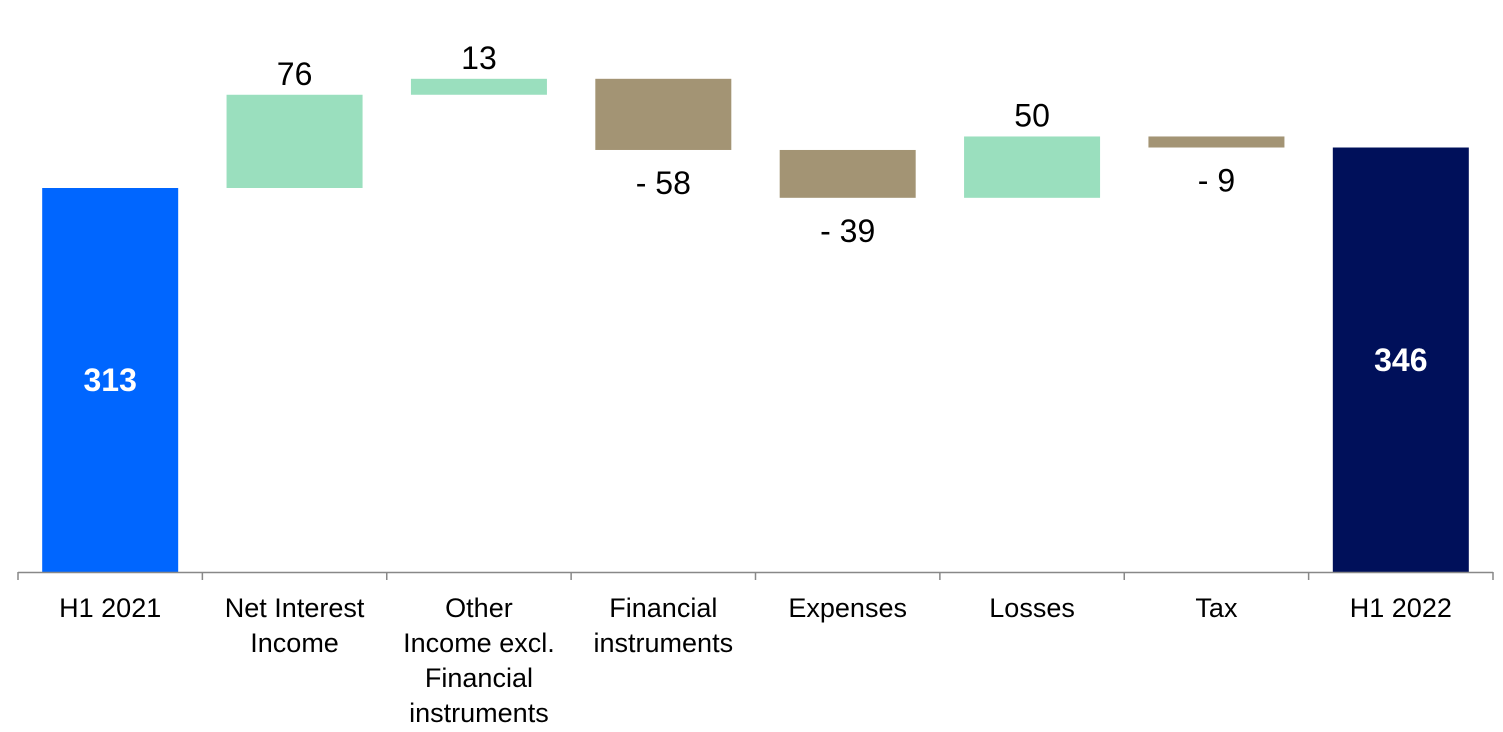 This screenshot has height=732, width=1503. What do you see at coordinates (1216, 181) in the screenshot?
I see `data-label-7: - 9` at bounding box center [1216, 181].